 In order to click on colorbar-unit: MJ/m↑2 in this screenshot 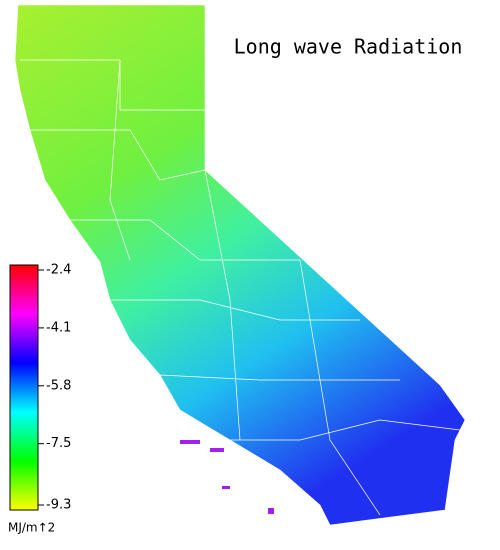, I will do `click(31, 528)`.